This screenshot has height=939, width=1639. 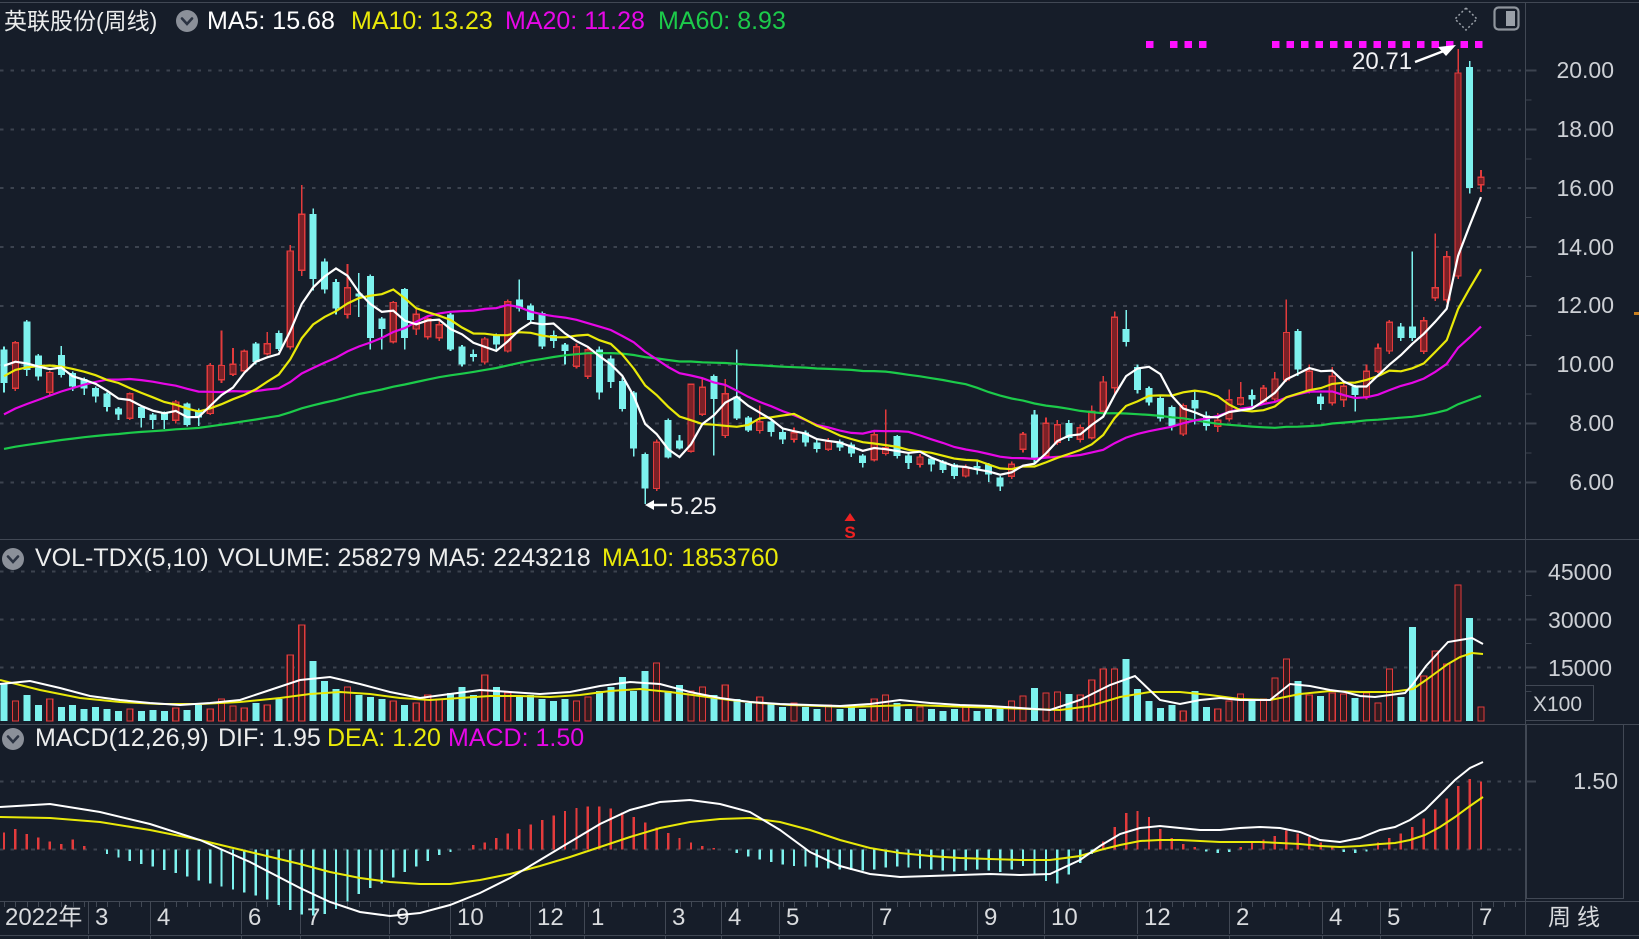 I want to click on svg-text: 2, so click(x=1242, y=917).